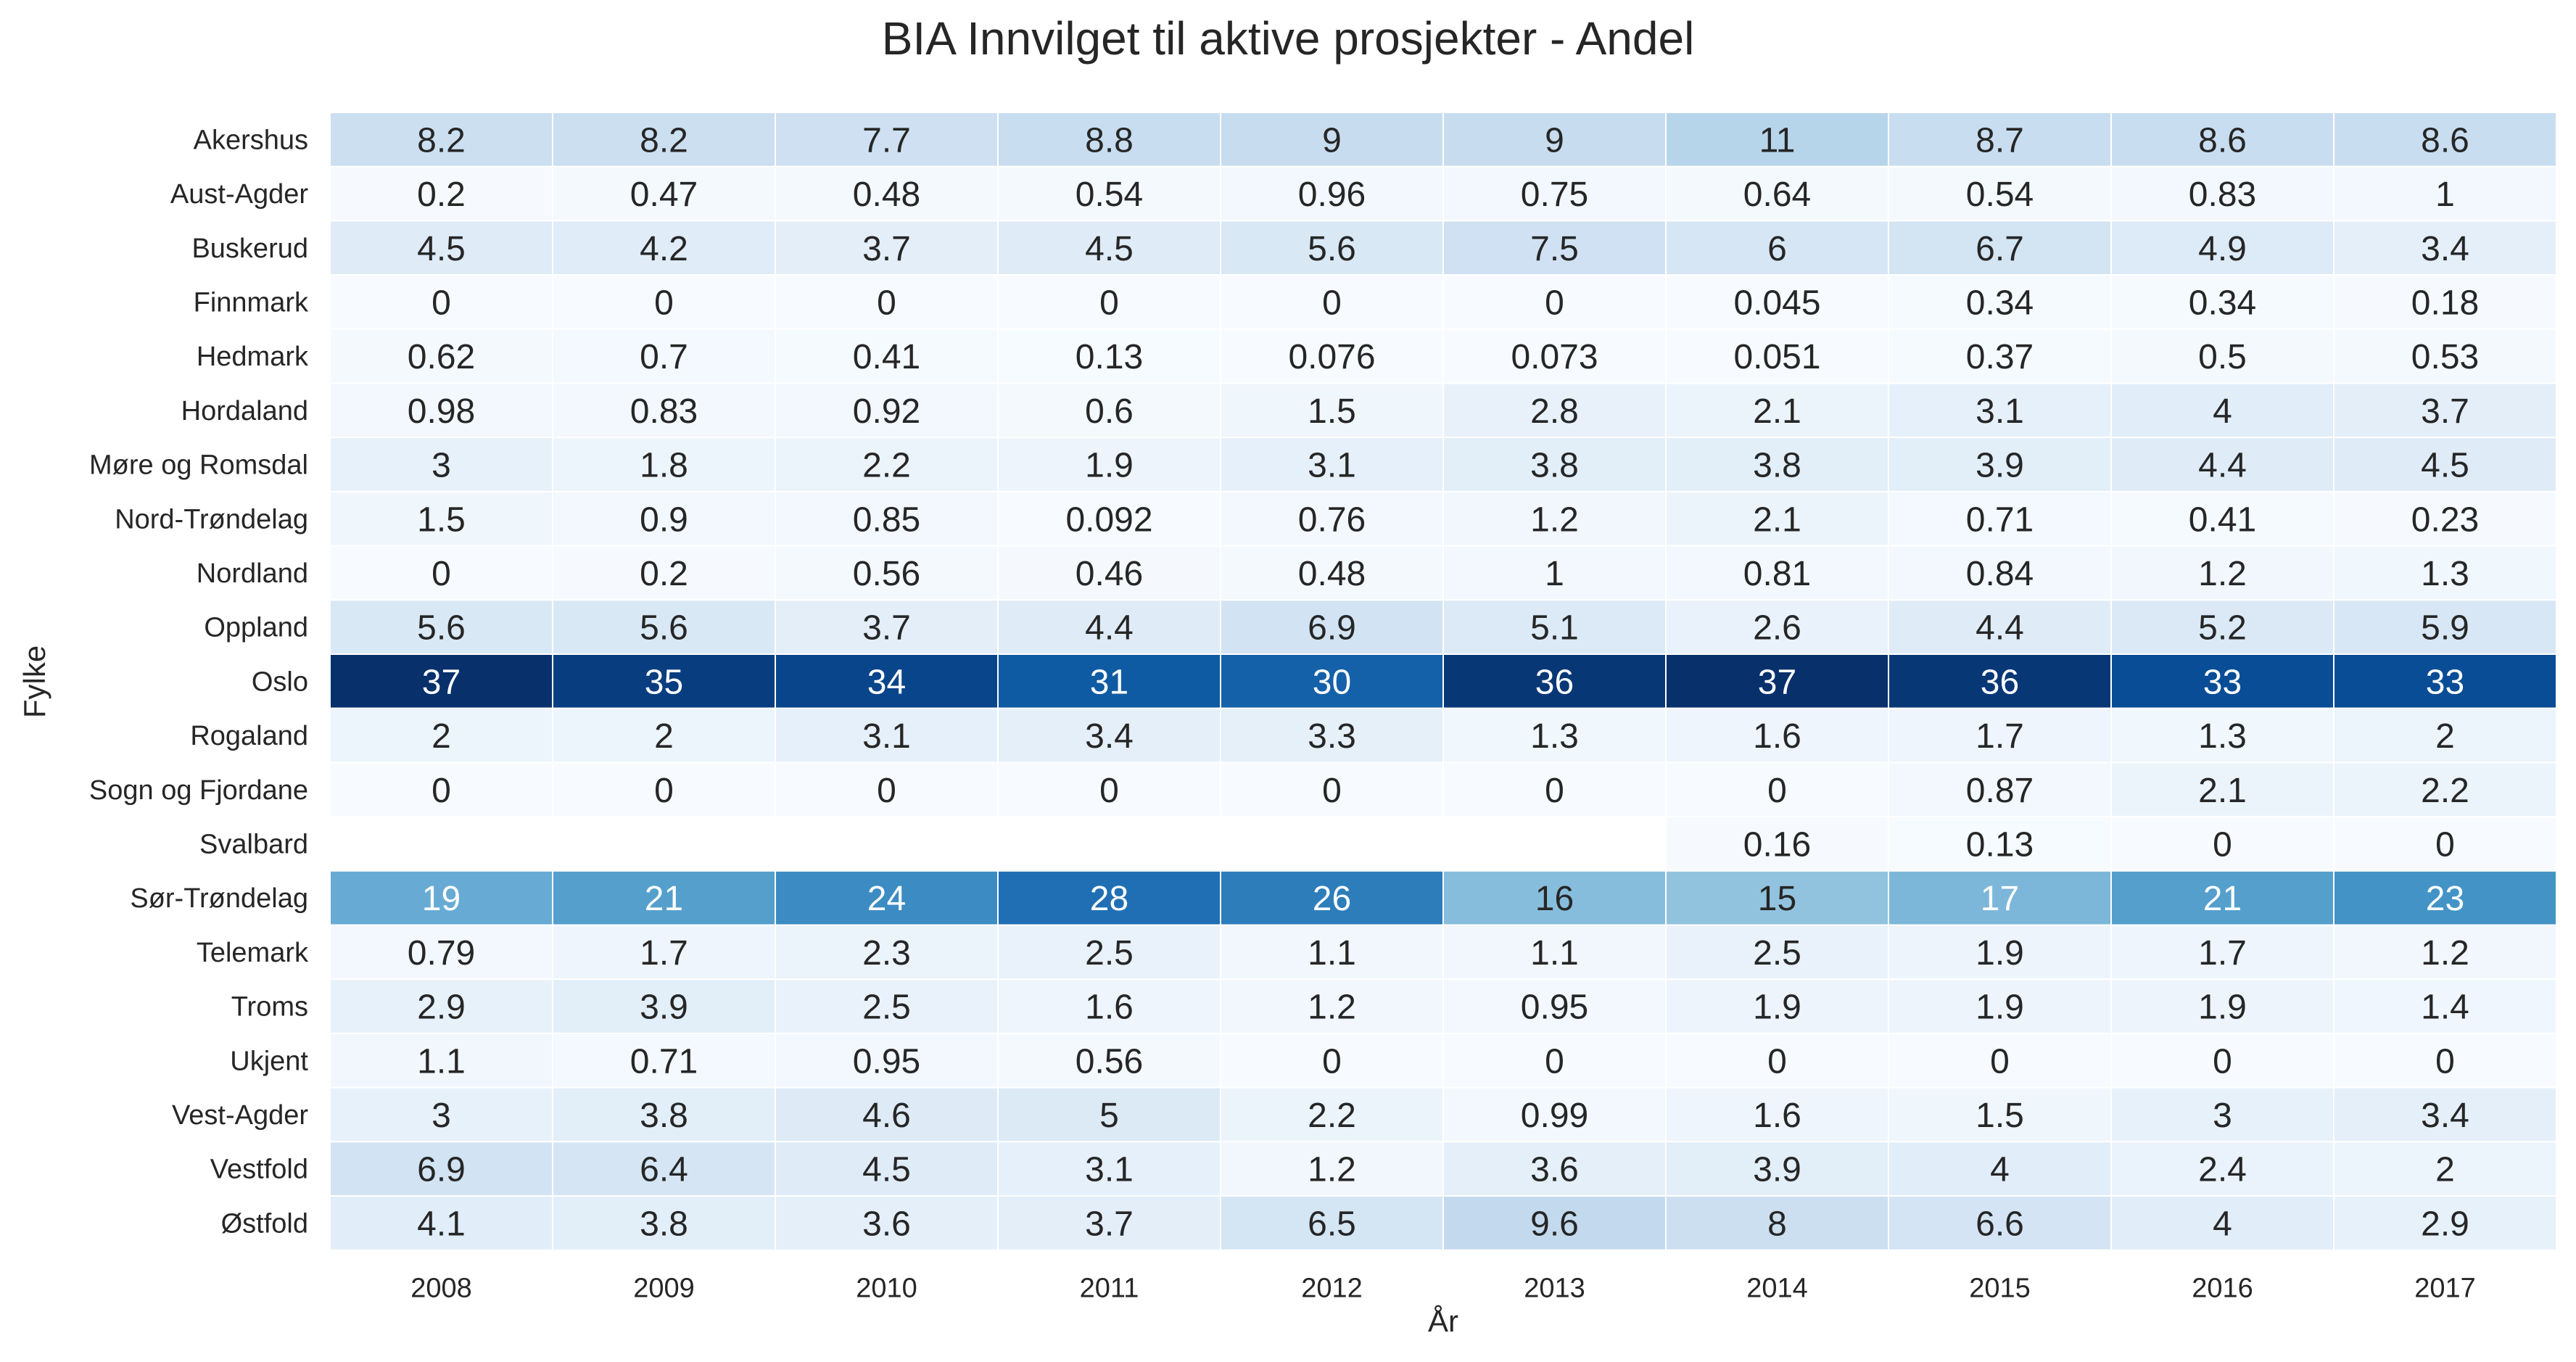 The image size is (2576, 1362). I want to click on x-tick-label: 2011, so click(1109, 1289).